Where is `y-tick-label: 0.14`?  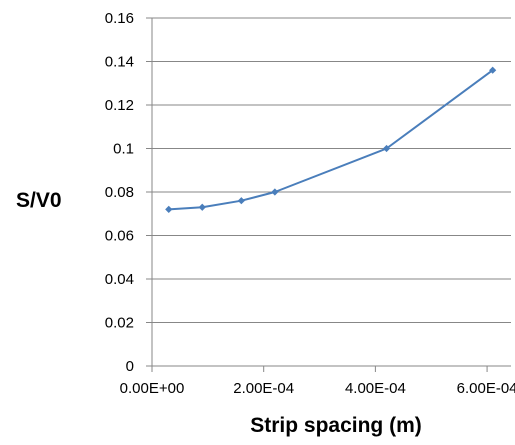 y-tick-label: 0.14 is located at coordinates (119, 62).